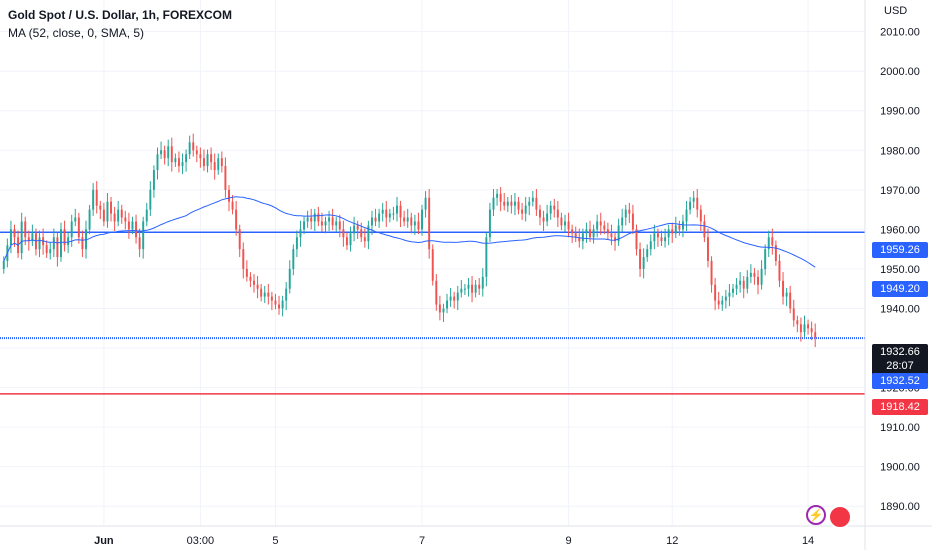  Describe the element at coordinates (275, 541) in the screenshot. I see `time-tick-label: 5` at that location.